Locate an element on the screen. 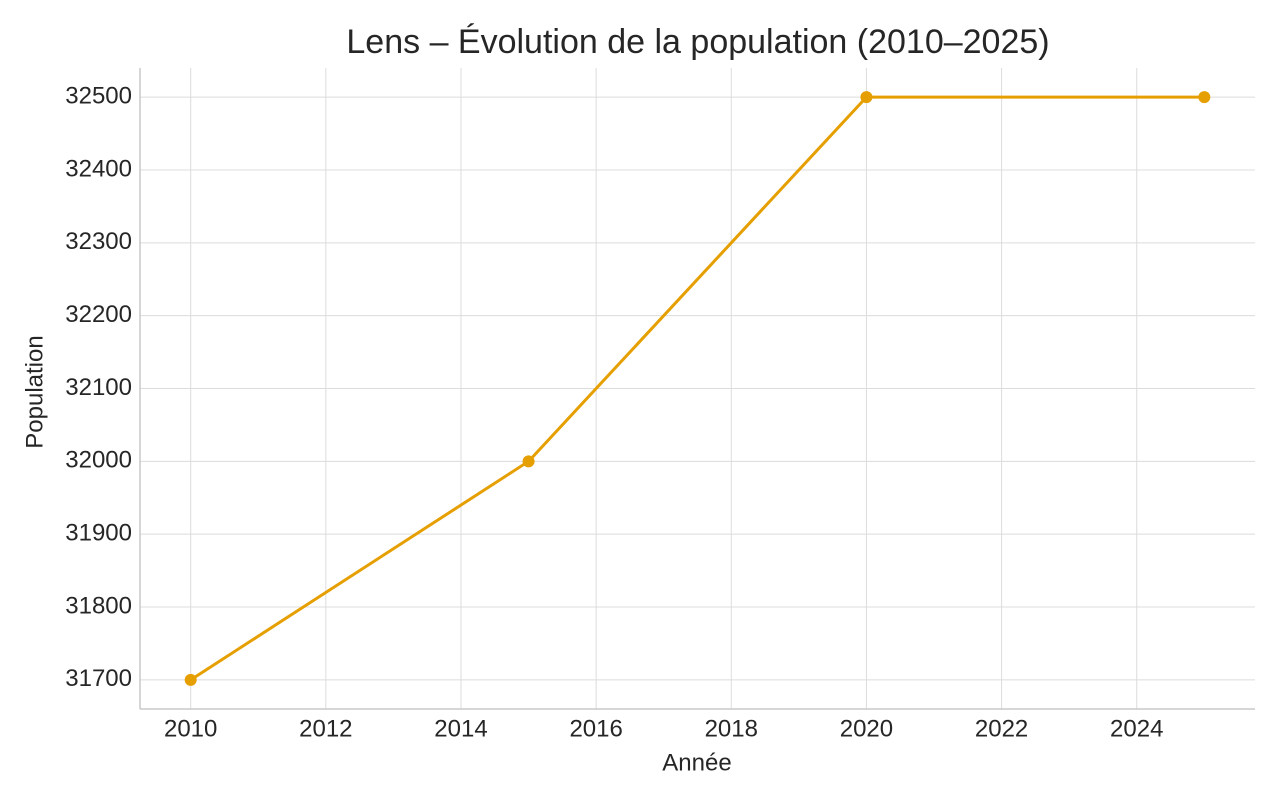 This screenshot has width=1280, height=800. y-tick-label: 32000 is located at coordinates (98, 460).